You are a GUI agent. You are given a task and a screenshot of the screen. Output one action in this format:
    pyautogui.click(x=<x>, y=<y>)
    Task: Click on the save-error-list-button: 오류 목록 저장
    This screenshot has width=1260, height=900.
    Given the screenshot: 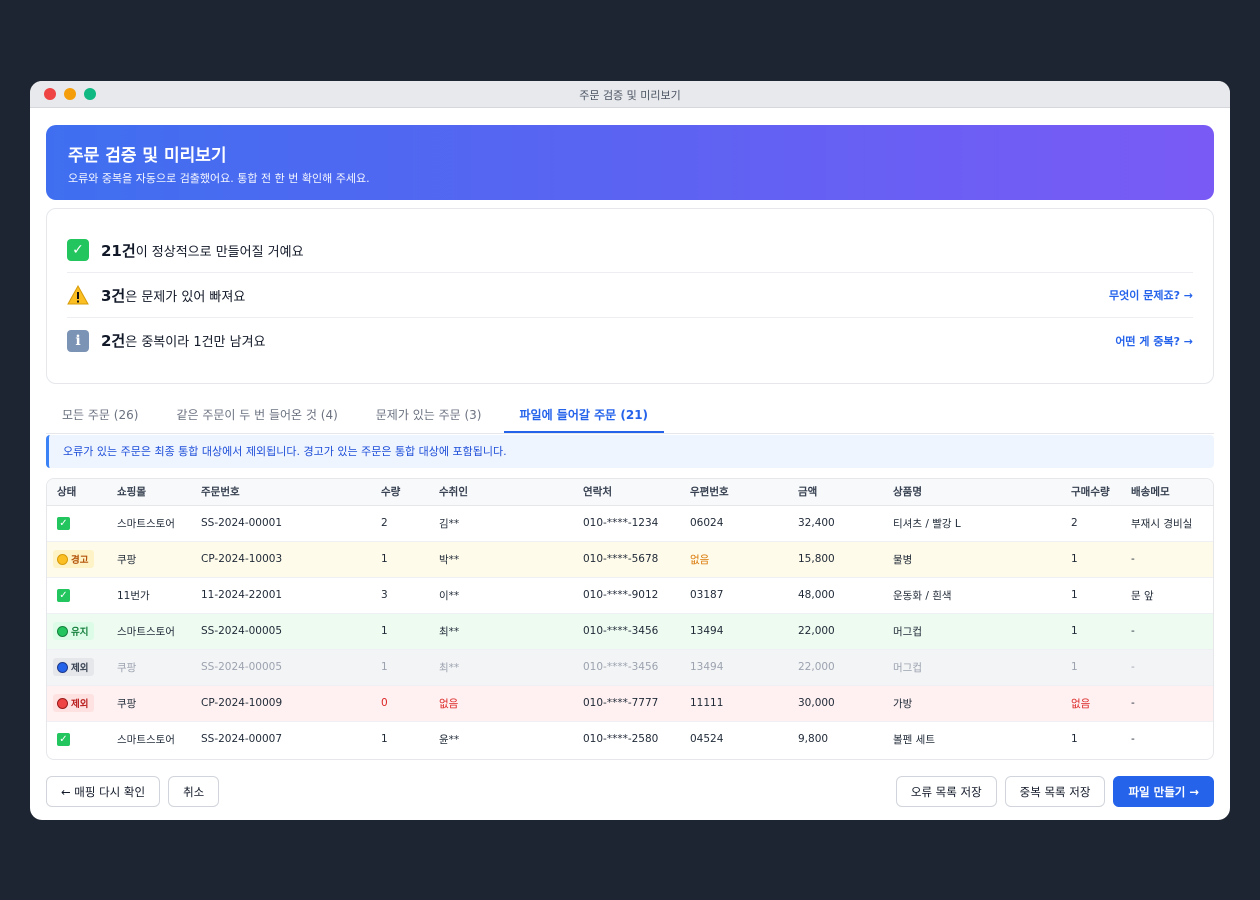 What is the action you would take?
    pyautogui.click(x=946, y=791)
    